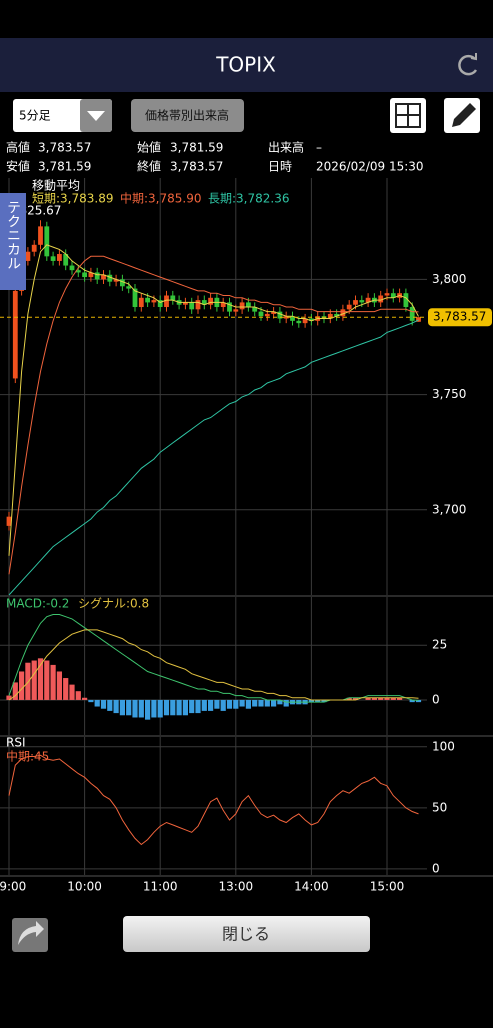 Image resolution: width=493 pixels, height=1028 pixels. I want to click on volume-button-label: 価格帯別出来高, so click(187, 115).